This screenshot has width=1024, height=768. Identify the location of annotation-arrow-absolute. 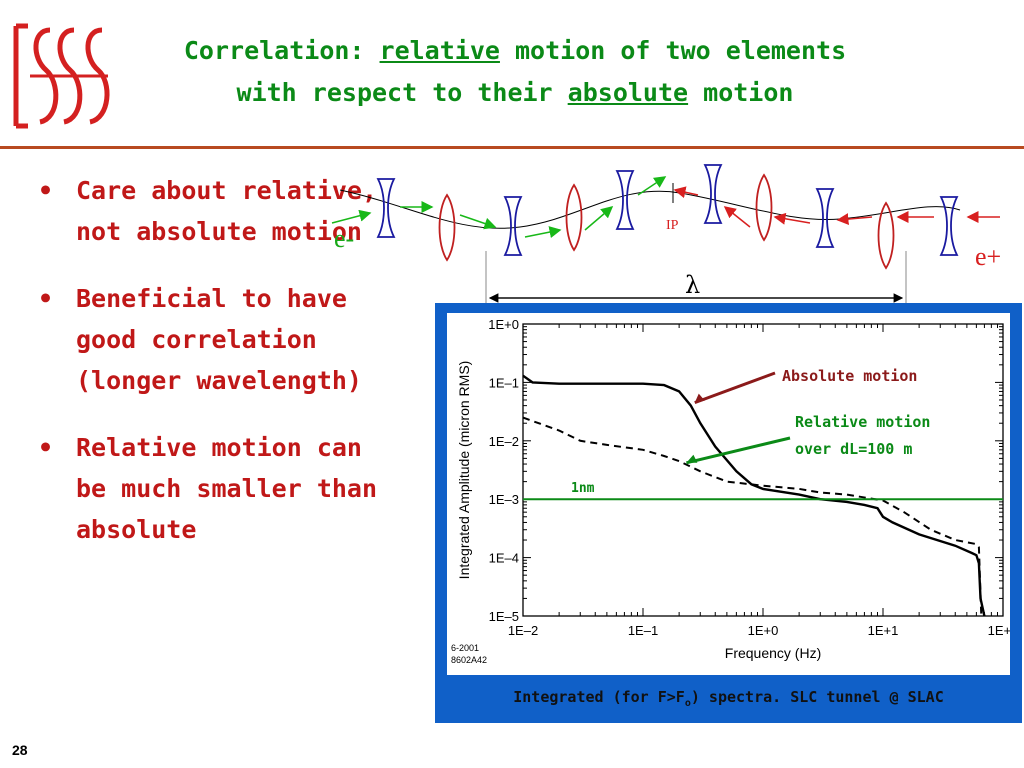
(735, 388).